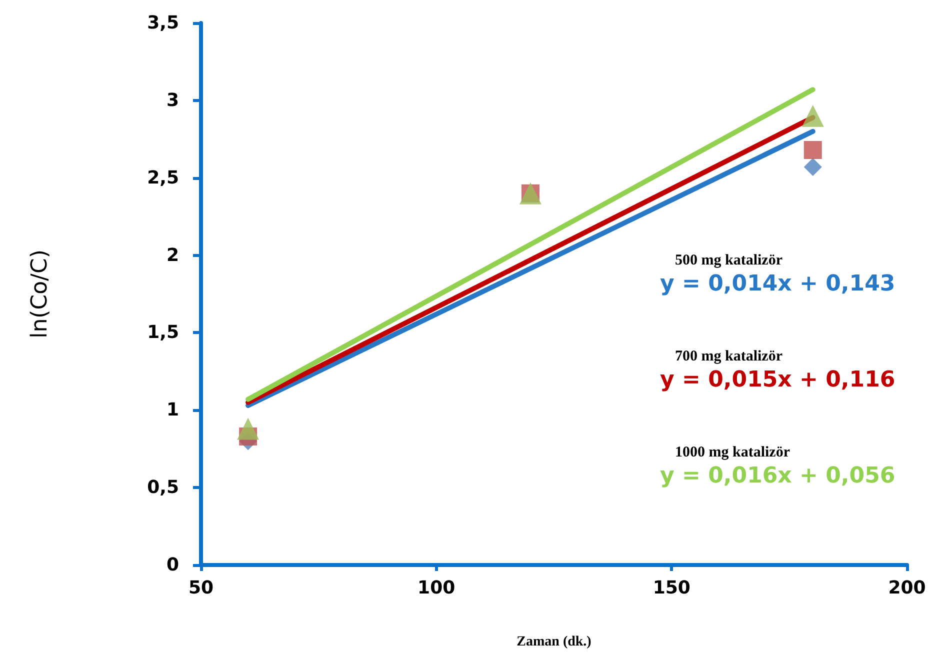 This screenshot has height=671, width=939. I want to click on x-tick-label: 100, so click(437, 588).